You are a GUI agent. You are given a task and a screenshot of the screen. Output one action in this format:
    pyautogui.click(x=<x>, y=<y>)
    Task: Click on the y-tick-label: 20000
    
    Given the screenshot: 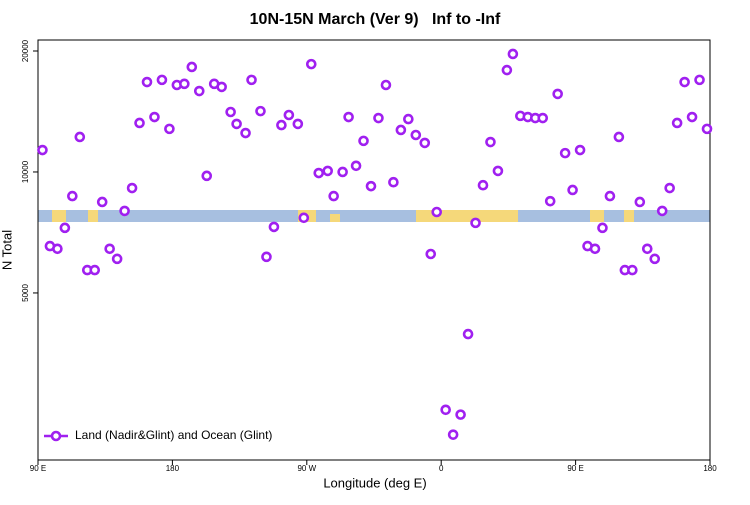 What is the action you would take?
    pyautogui.click(x=25, y=50)
    